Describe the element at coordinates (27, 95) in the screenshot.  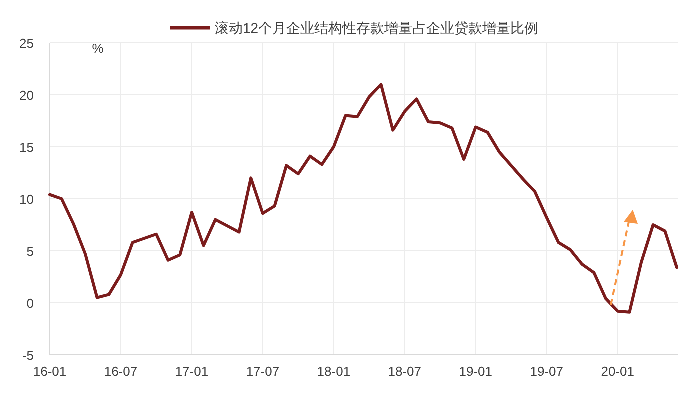
I see `y-tick-label: 20` at that location.